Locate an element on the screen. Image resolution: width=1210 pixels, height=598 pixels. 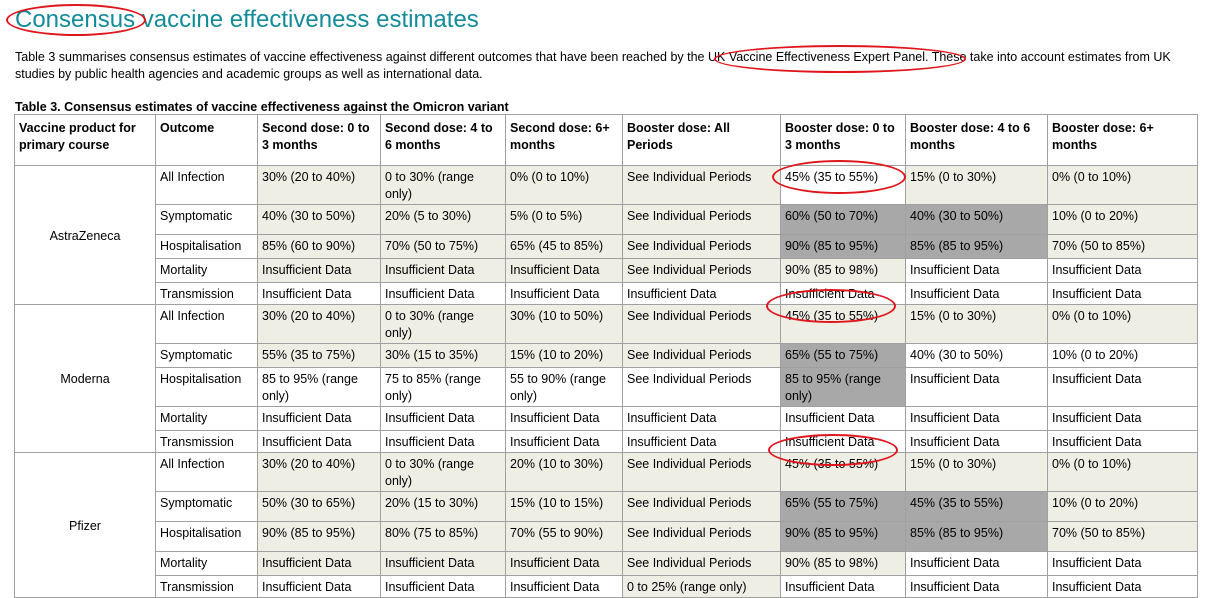
estimate-cell: 90% (85 to 98%) is located at coordinates (843, 270).